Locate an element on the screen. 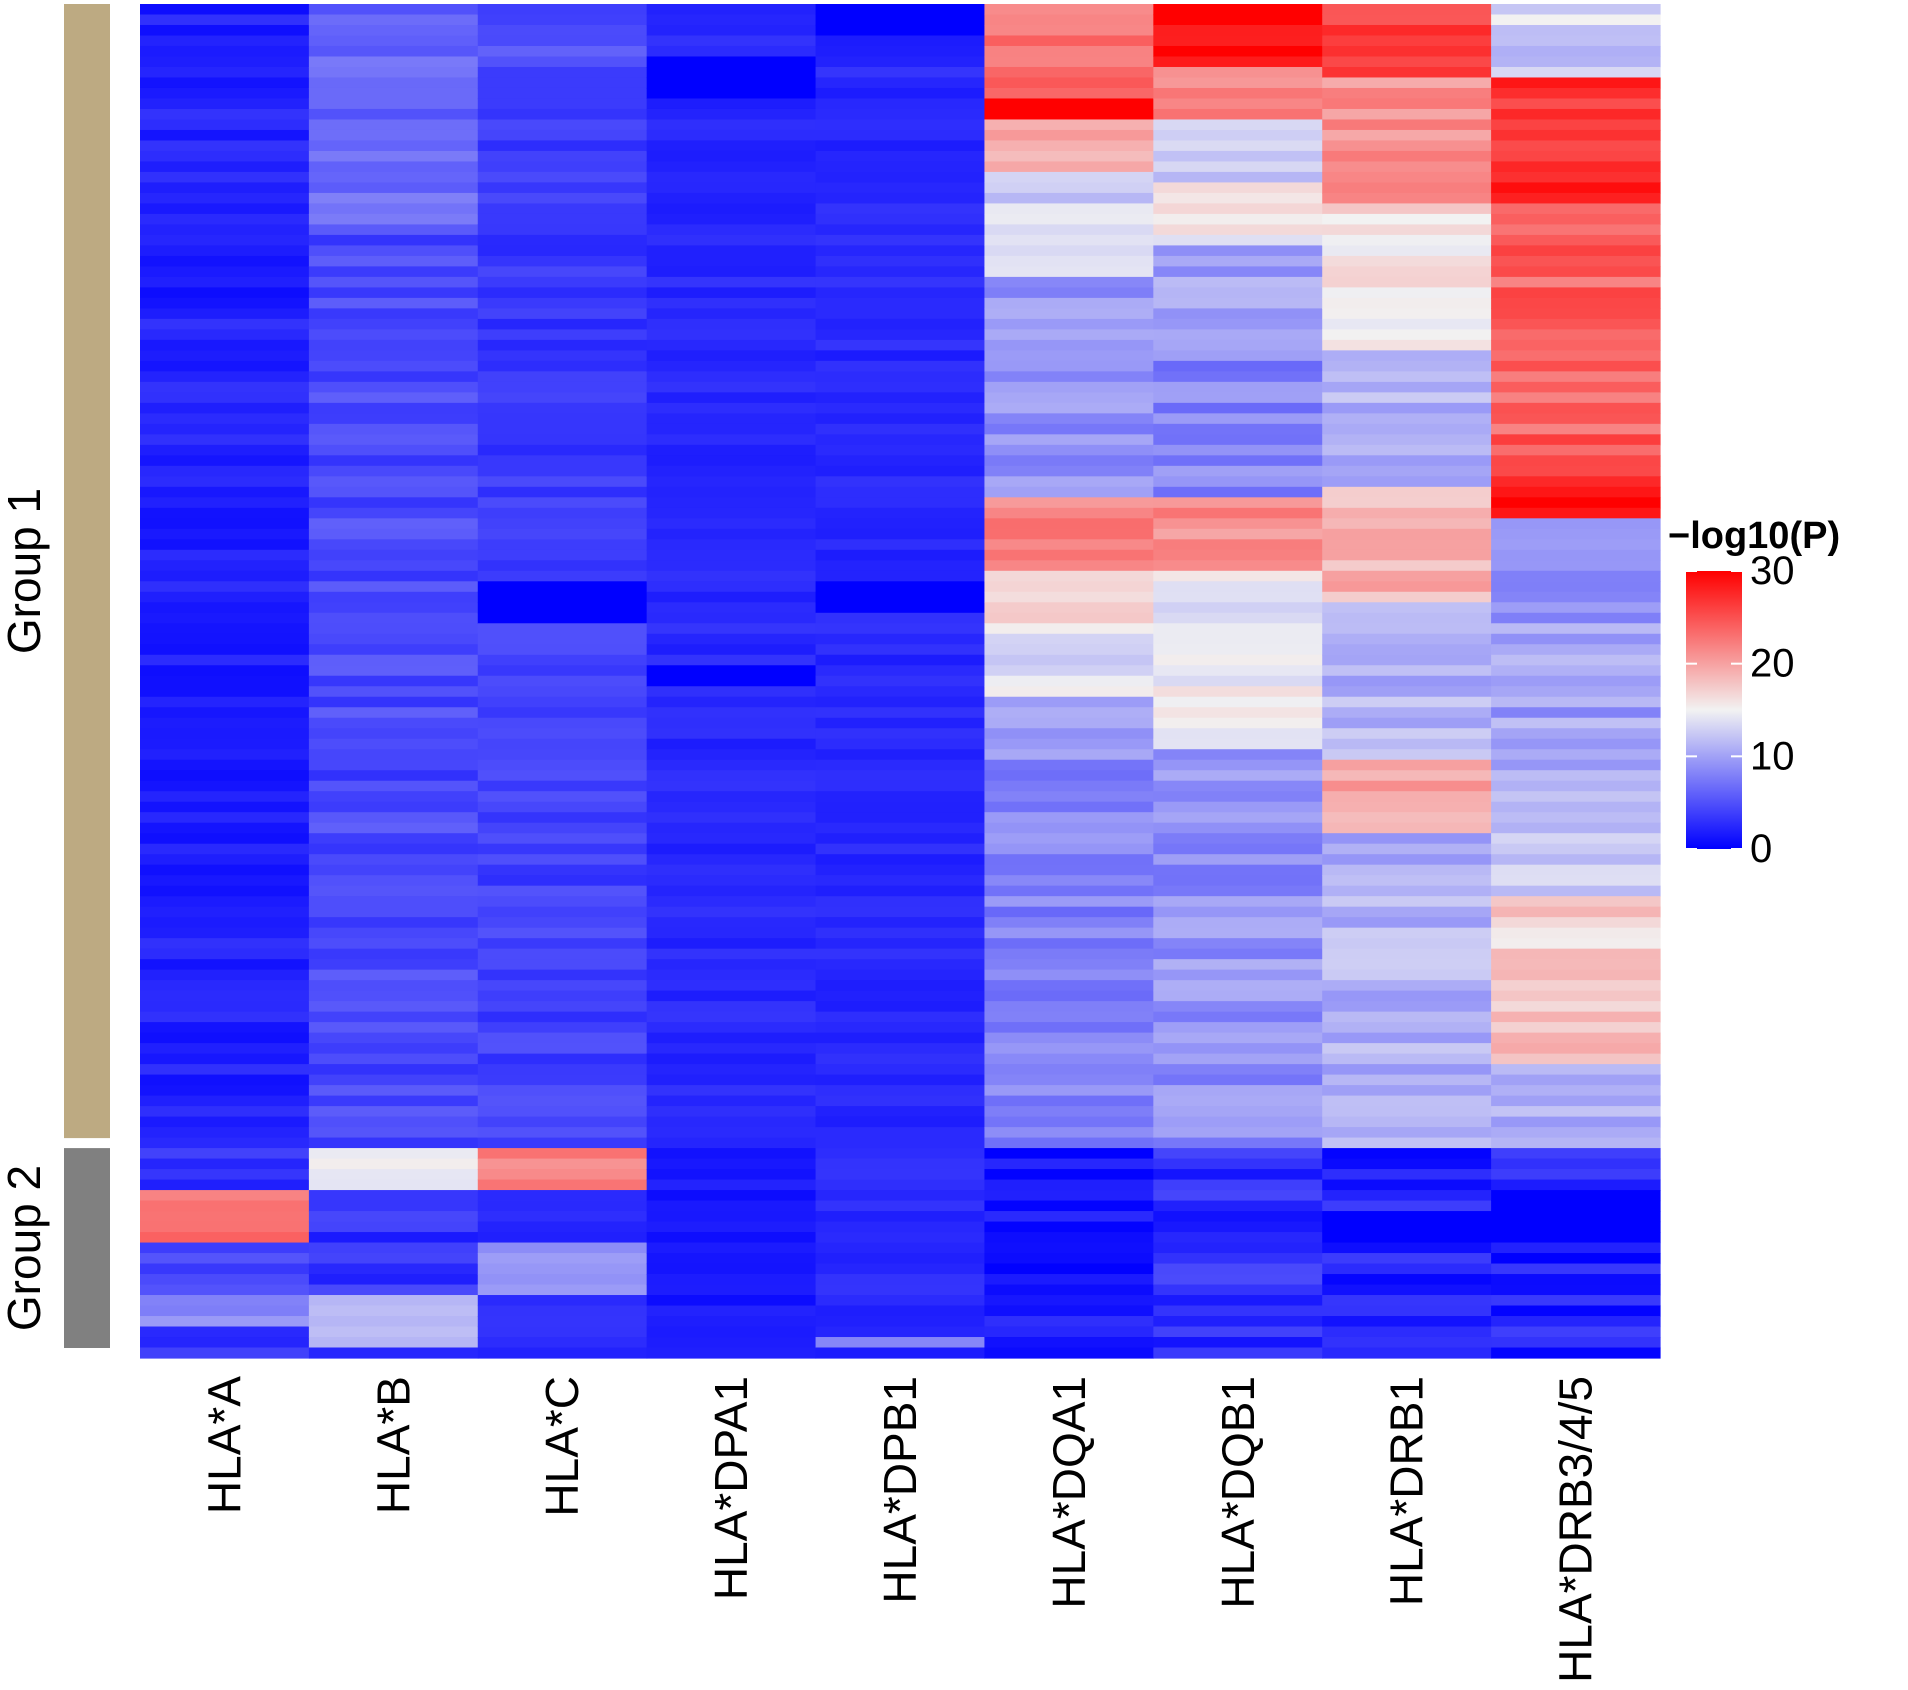 The width and height of the screenshot is (1908, 1690). row-group-bar is located at coordinates (87, 1248).